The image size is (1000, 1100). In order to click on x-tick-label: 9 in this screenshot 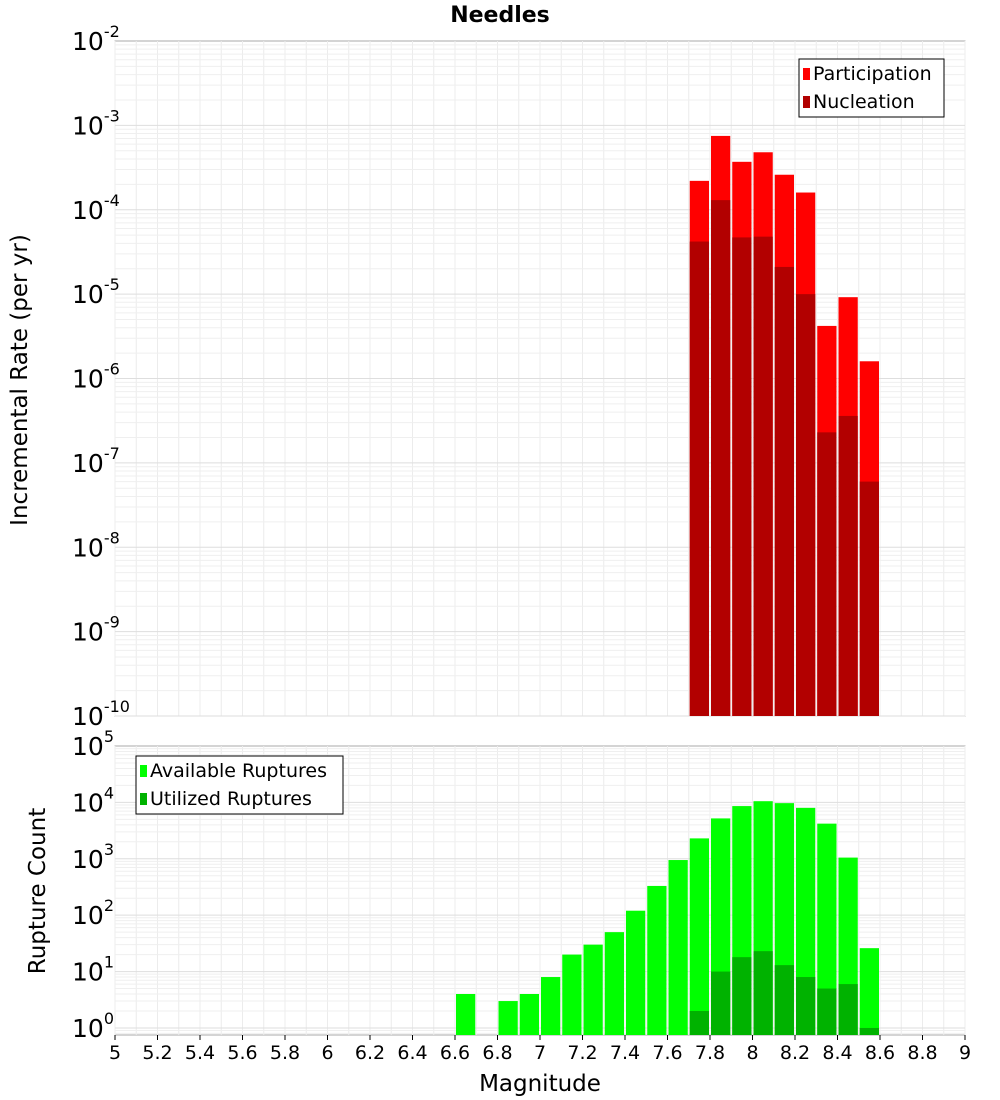, I will do `click(965, 1053)`.